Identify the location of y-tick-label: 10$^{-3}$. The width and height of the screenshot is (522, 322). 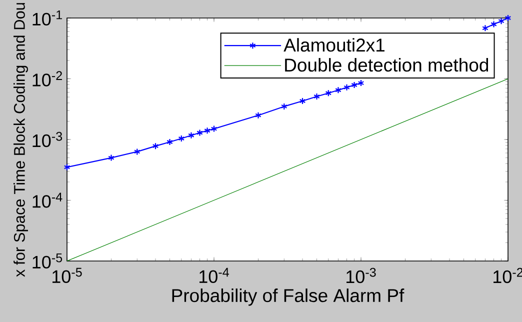
(47, 140).